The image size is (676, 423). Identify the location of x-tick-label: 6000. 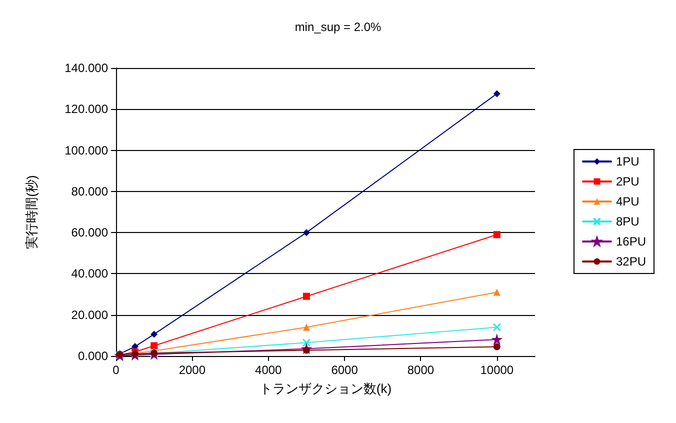
(344, 370).